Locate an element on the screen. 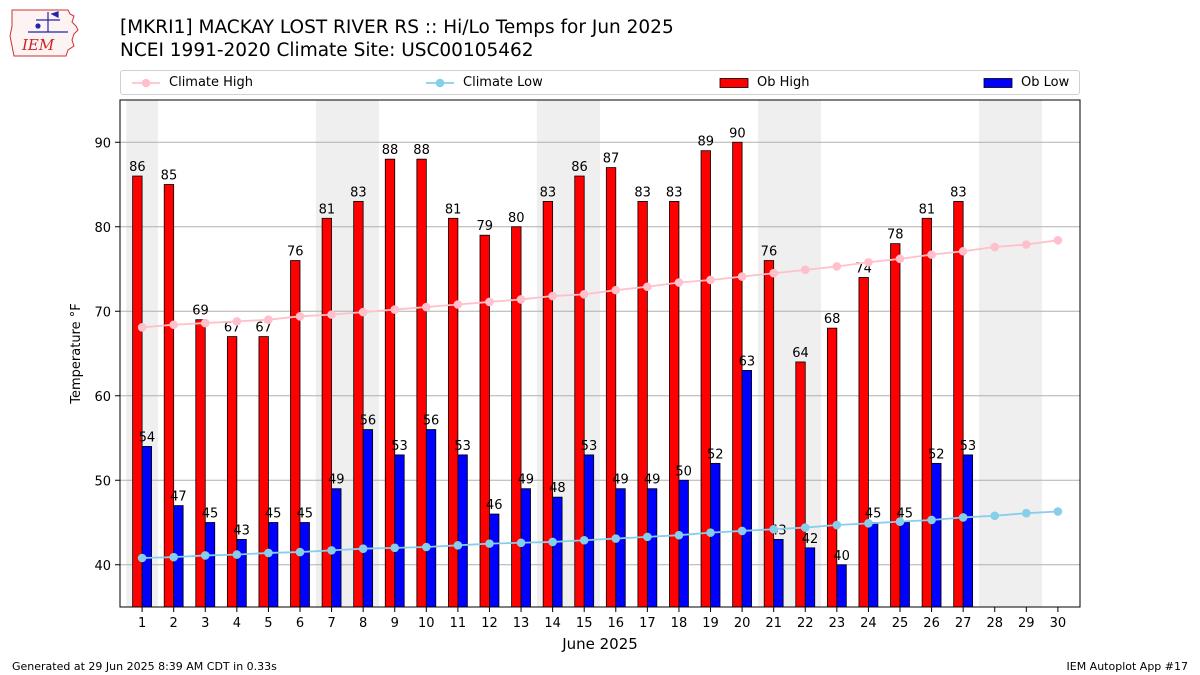 Image resolution: width=1200 pixels, height=675 pixels. x-tick-label: 11 is located at coordinates (458, 623).